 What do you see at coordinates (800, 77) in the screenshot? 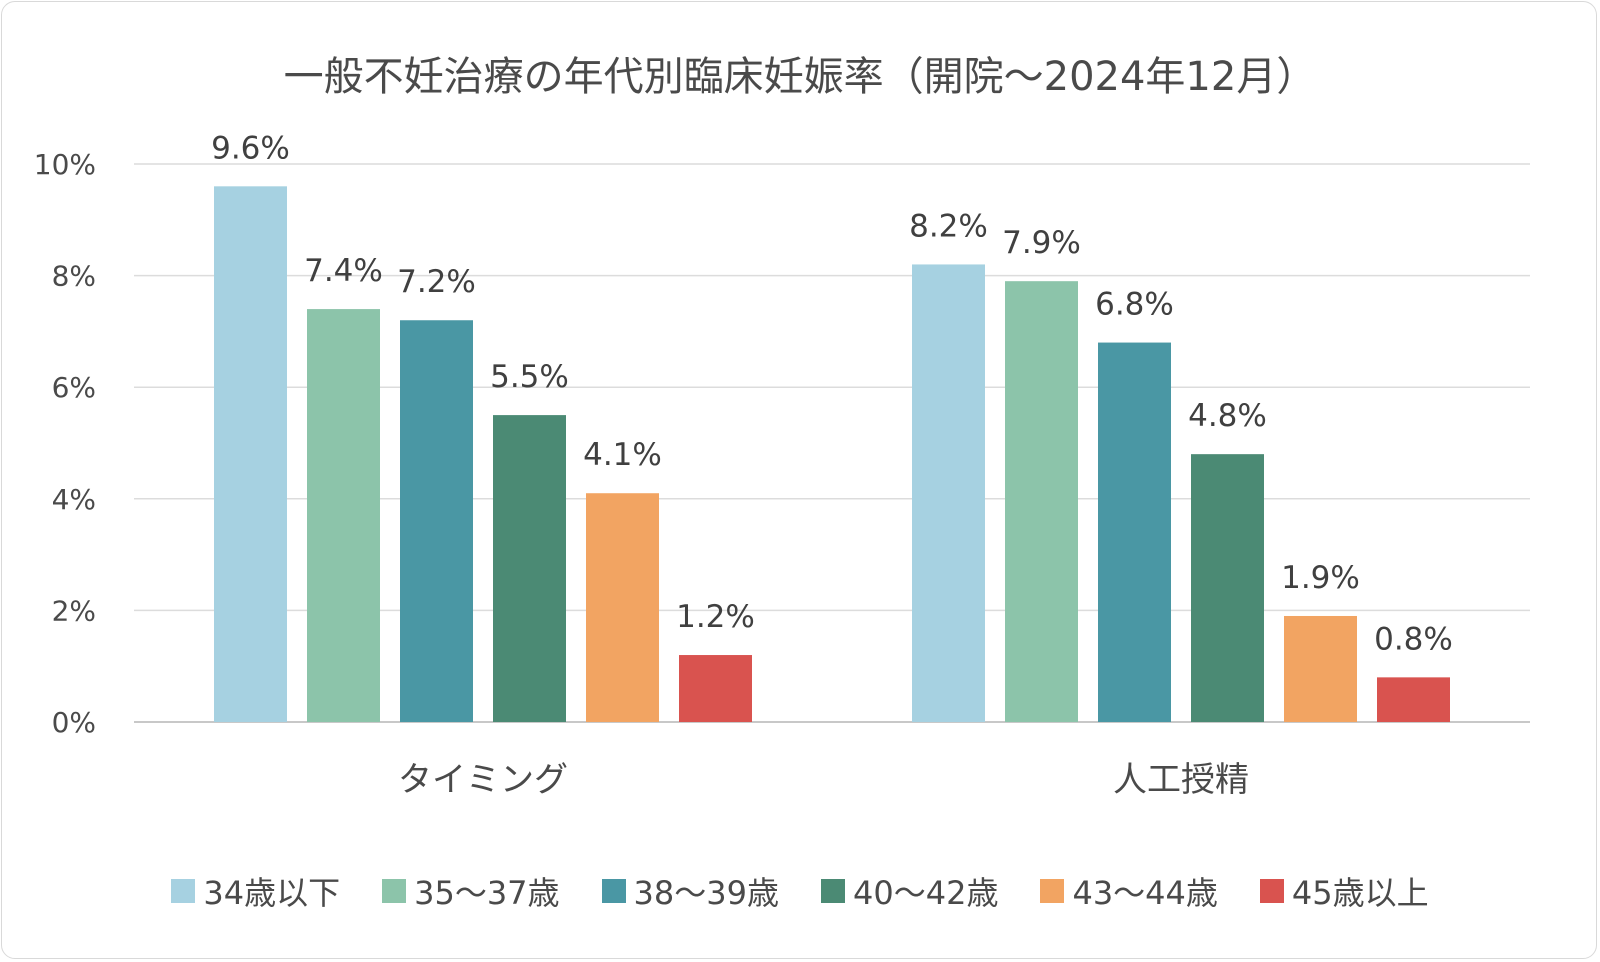
I see `chart-title: 一般不妊治療の年代別臨床妊娠率（開院～2024年12月）` at bounding box center [800, 77].